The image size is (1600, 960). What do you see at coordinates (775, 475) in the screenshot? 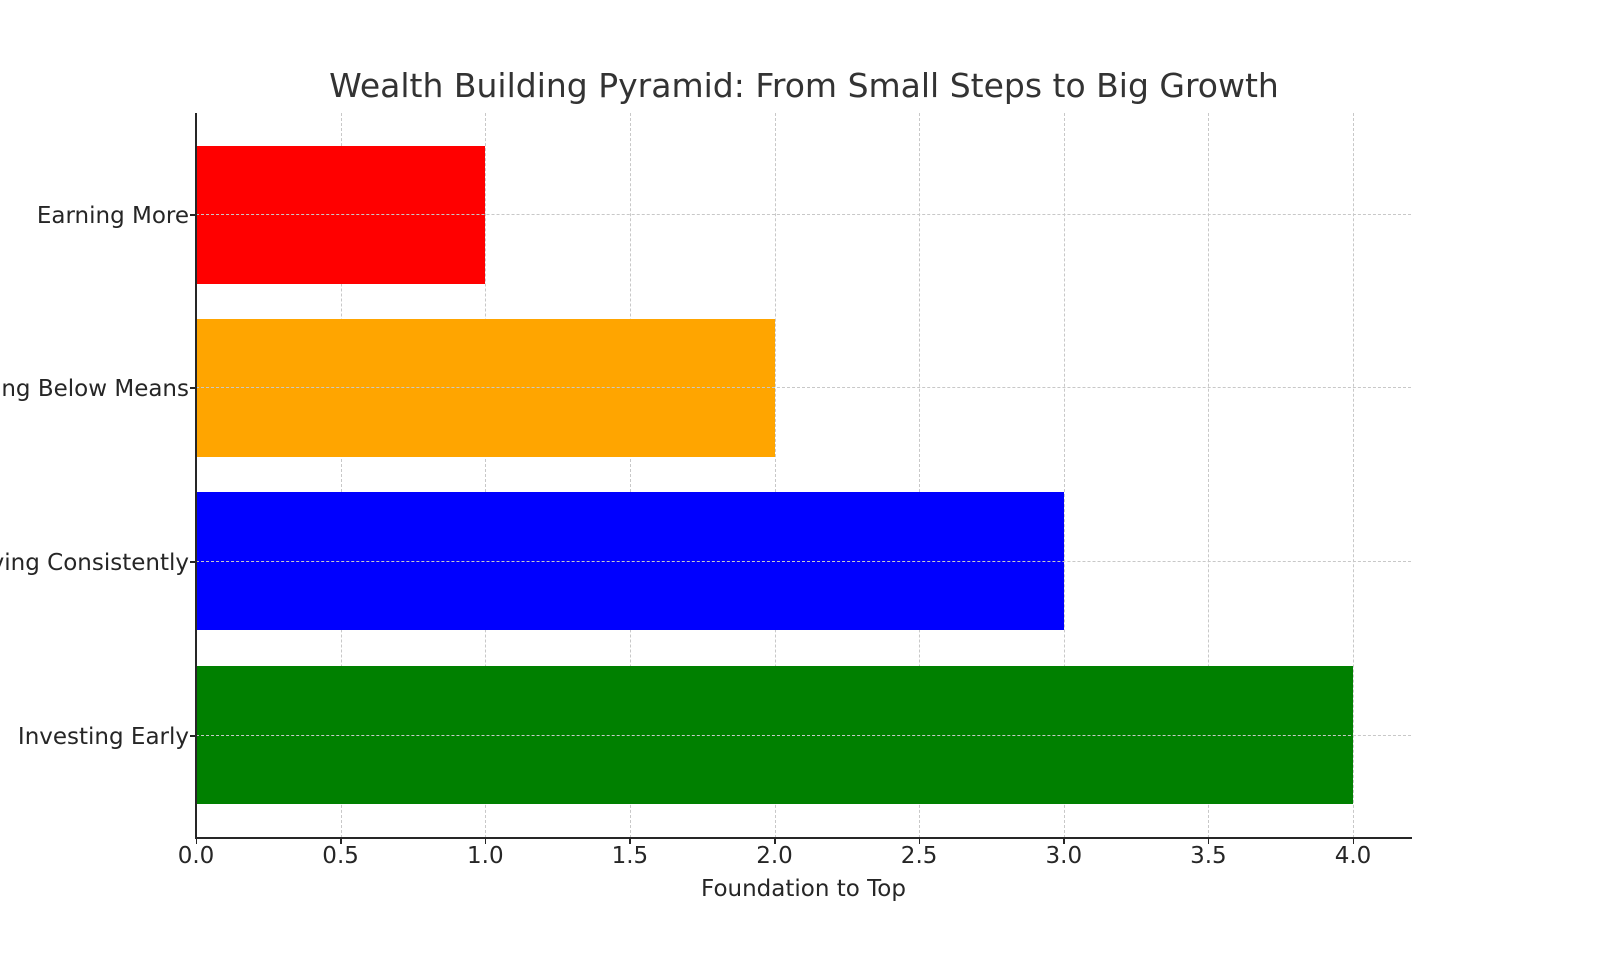
I see `gridline-x-2.0` at bounding box center [775, 475].